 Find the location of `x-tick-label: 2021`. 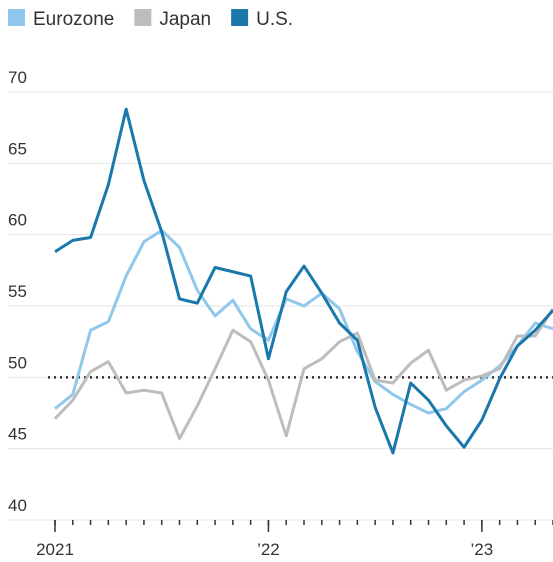

x-tick-label: 2021 is located at coordinates (55, 549).